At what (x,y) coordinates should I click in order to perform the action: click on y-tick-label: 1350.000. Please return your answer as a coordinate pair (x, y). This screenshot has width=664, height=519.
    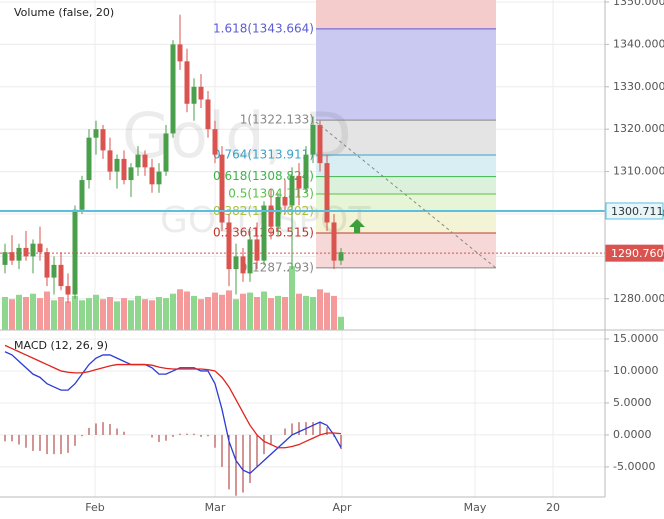
    Looking at the image, I should click on (638, 4).